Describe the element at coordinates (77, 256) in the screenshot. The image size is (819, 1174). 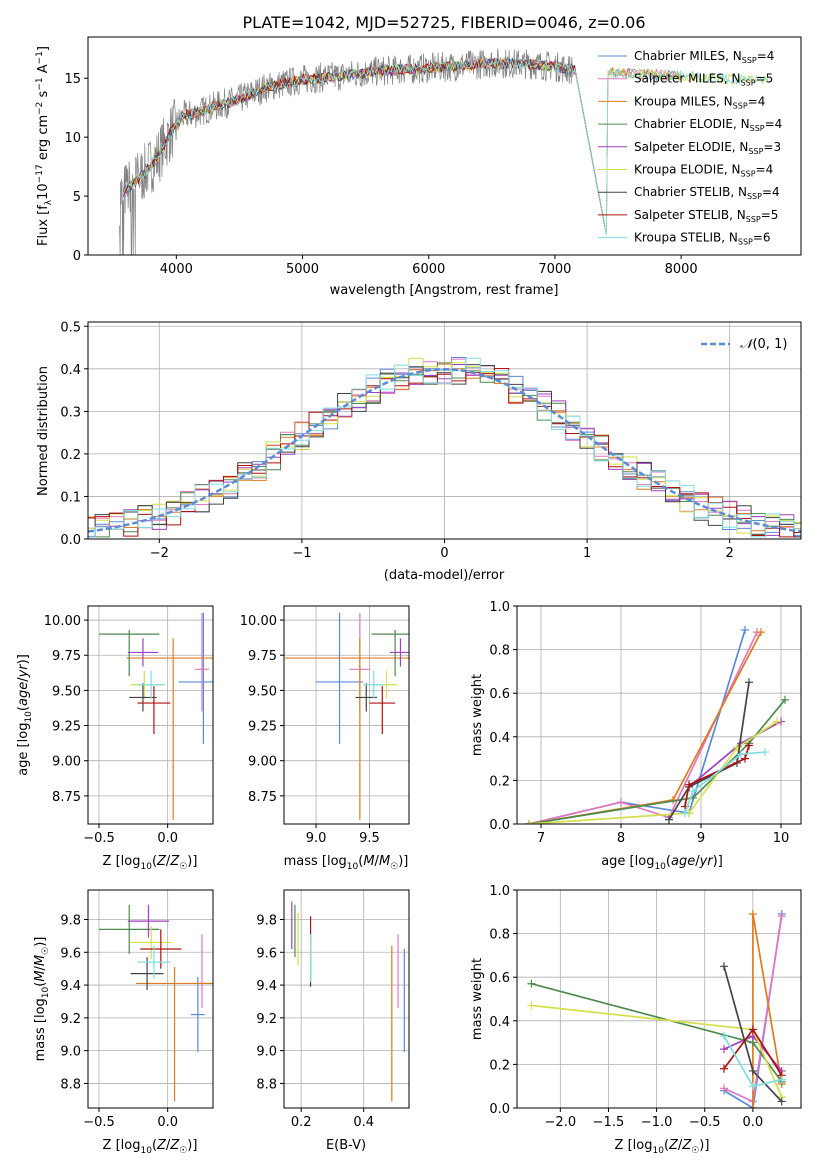
I see `y-tick-label: 0` at that location.